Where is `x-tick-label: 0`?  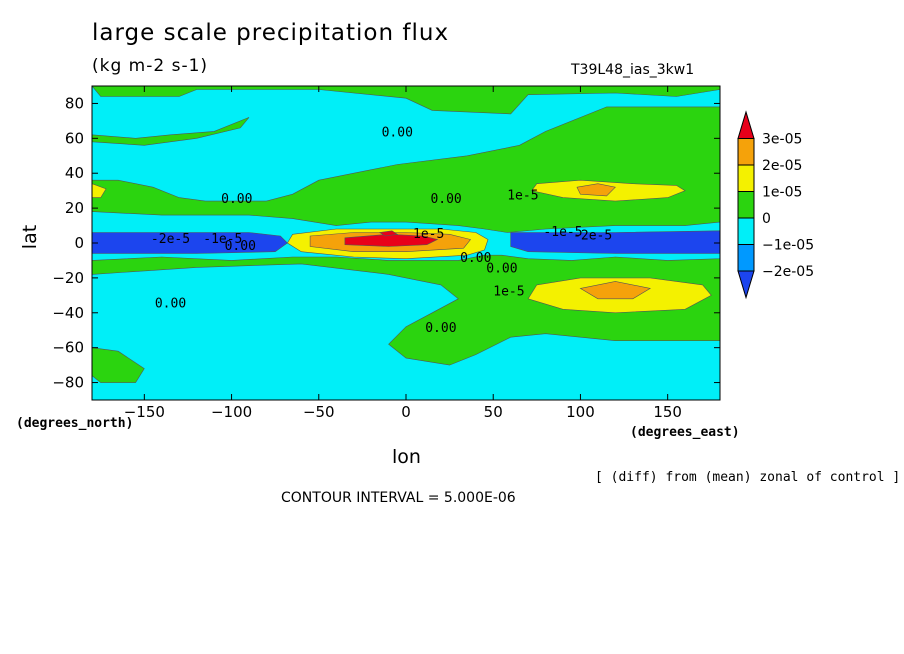
x-tick-label: 0 is located at coordinates (406, 412).